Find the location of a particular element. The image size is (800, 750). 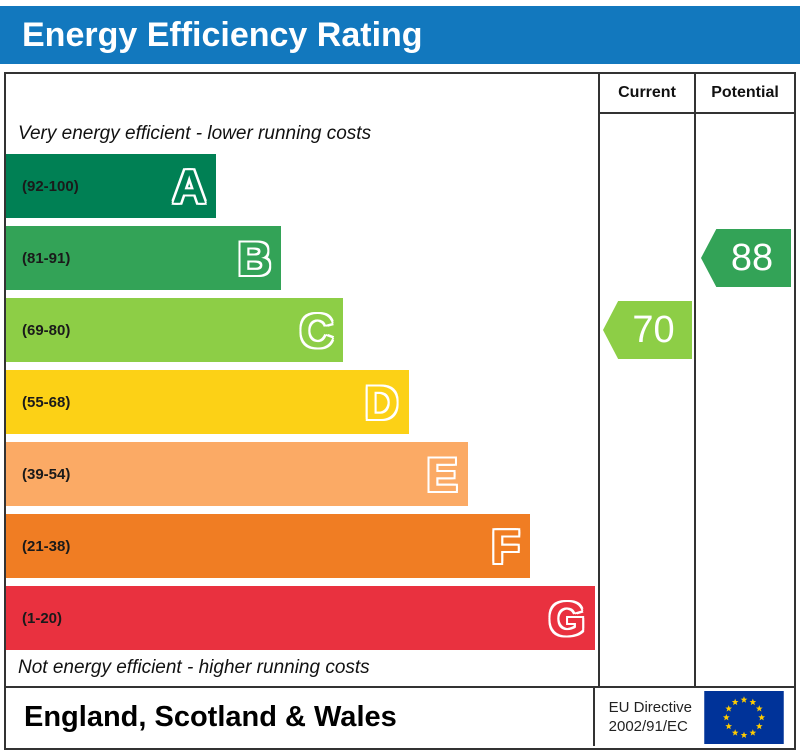

potential-rating-value: 88 is located at coordinates (752, 257).